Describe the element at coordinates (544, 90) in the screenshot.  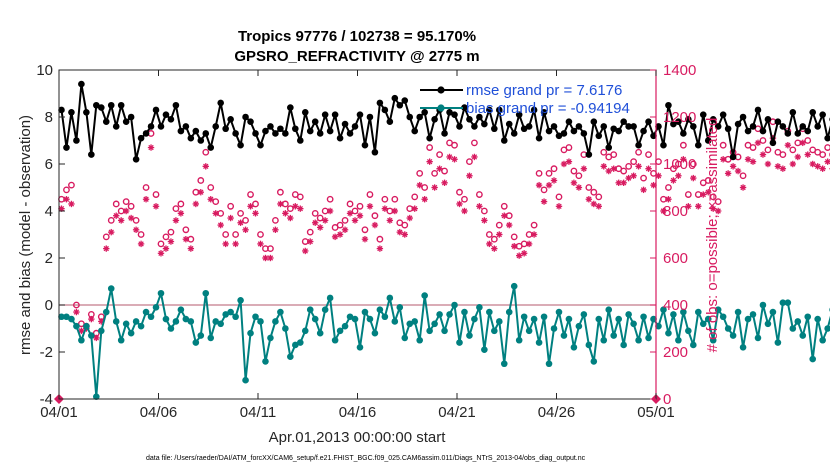
I see `legend-rmse-label: rmse grand pr = 7.6176` at that location.